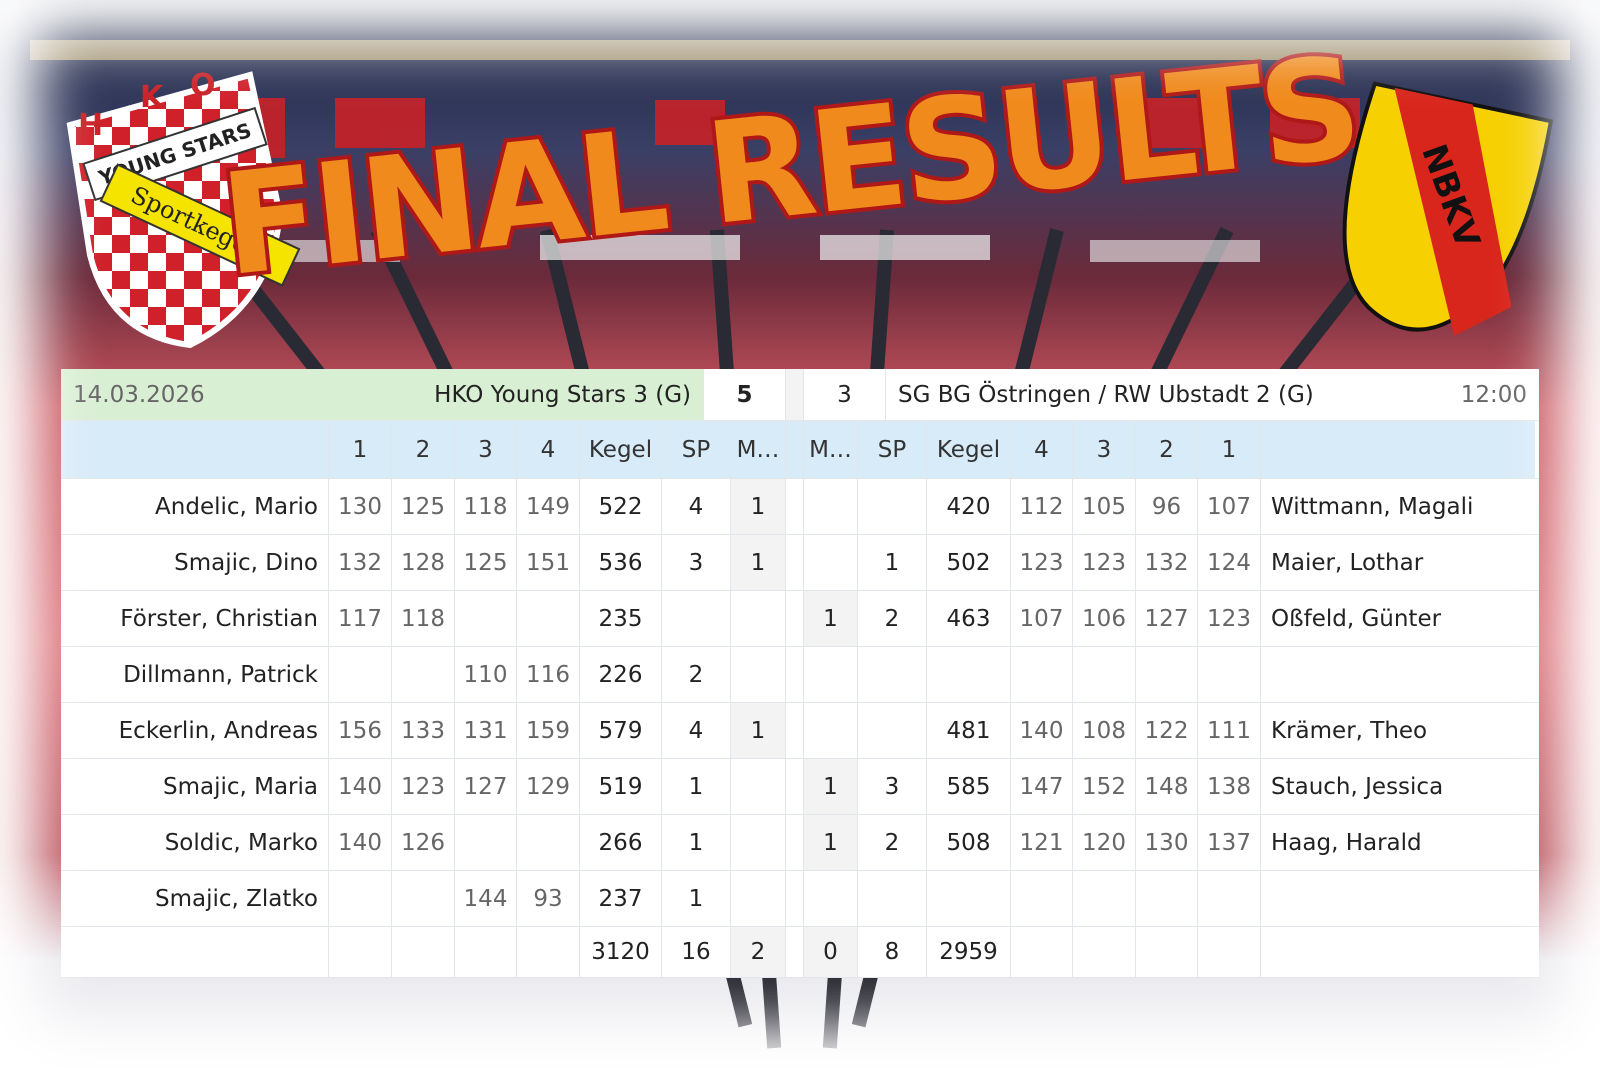  What do you see at coordinates (969, 618) in the screenshot?
I see `value-cell: 463` at bounding box center [969, 618].